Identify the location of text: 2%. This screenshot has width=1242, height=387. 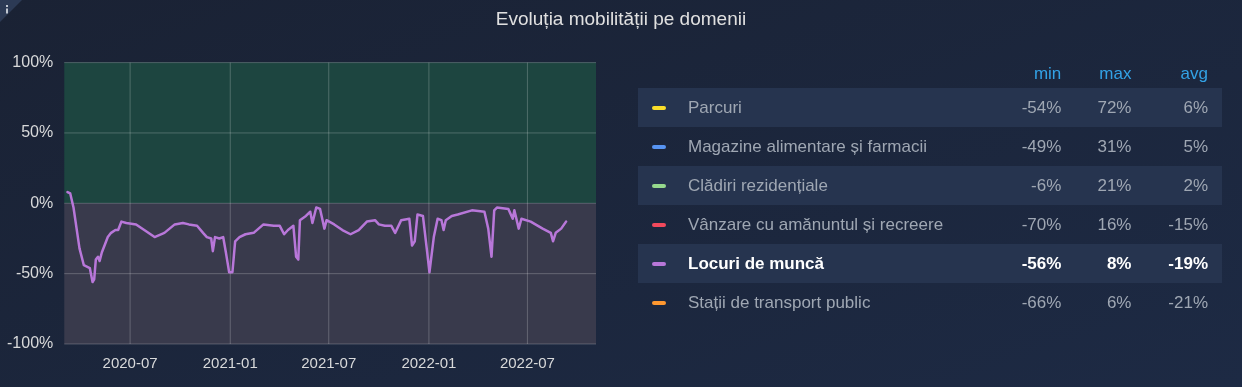
(1183, 185).